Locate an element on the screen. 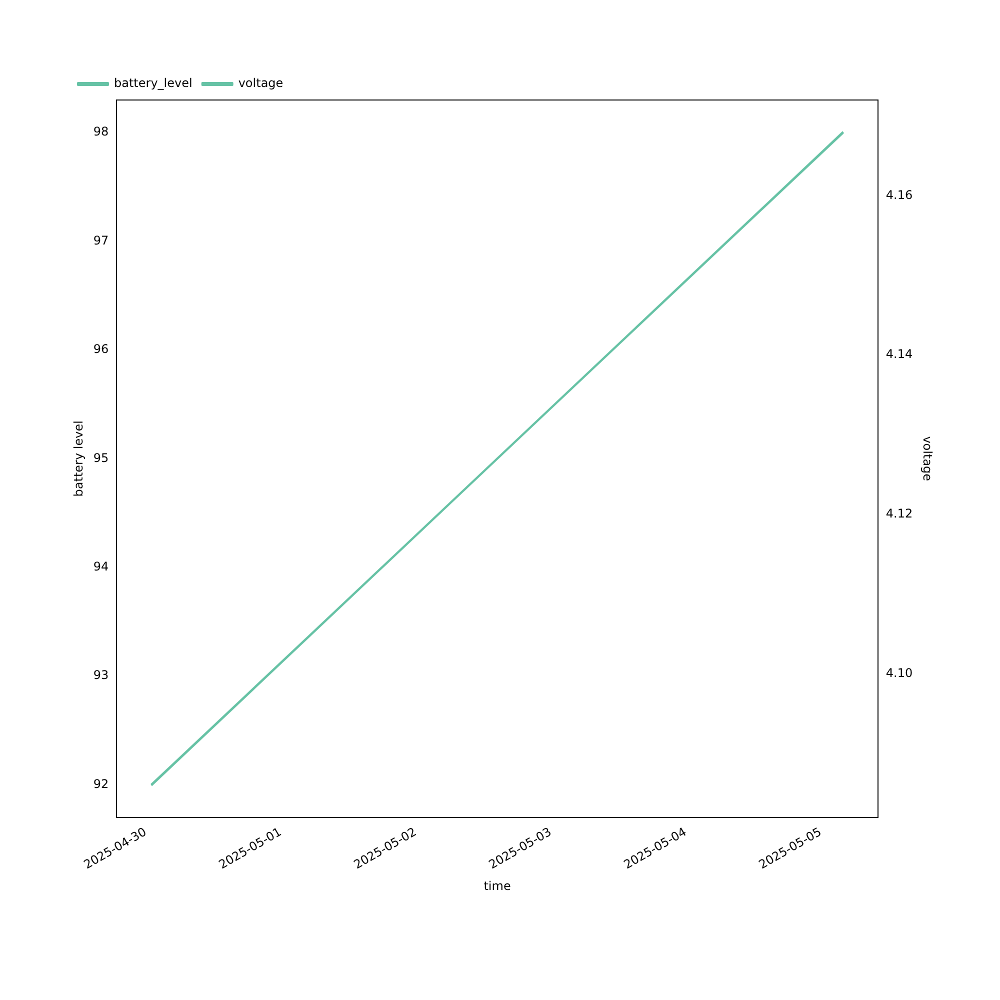 Image resolution: width=1000 pixels, height=1000 pixels. y2-tick-label: 4.14 is located at coordinates (899, 354).